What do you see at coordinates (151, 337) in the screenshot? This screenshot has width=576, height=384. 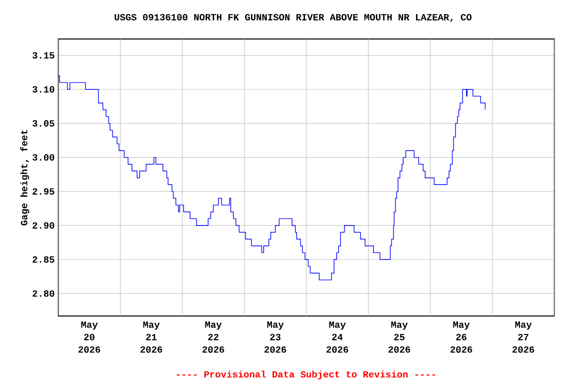 I see `x-tick-label: May 21 2026` at bounding box center [151, 337].